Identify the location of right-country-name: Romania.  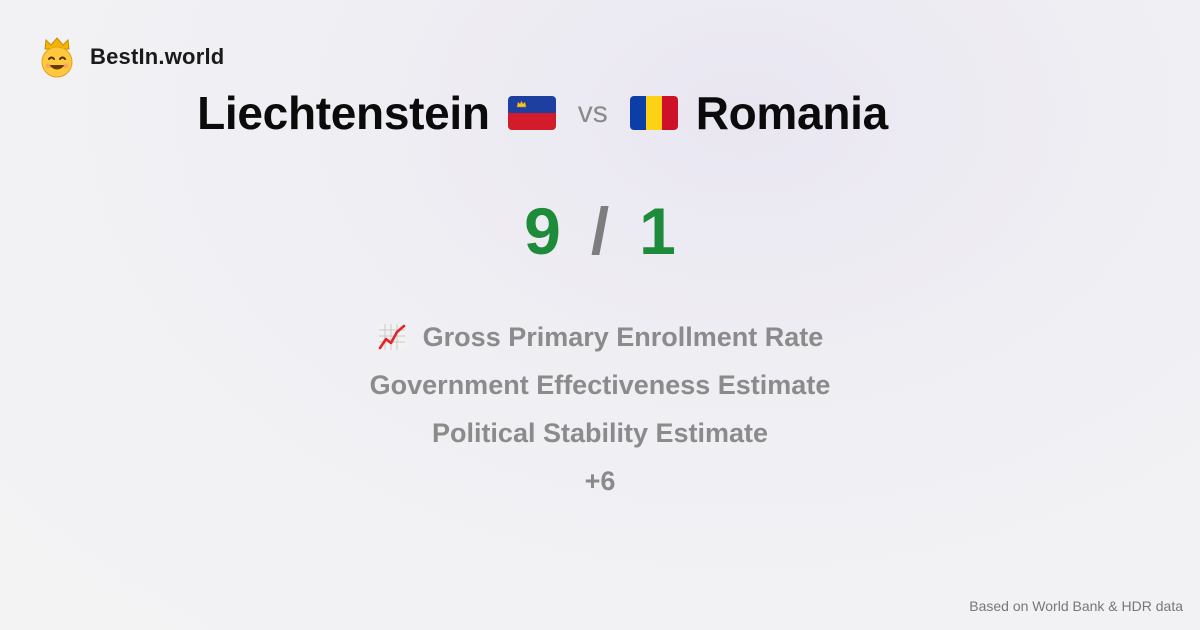
(791, 113).